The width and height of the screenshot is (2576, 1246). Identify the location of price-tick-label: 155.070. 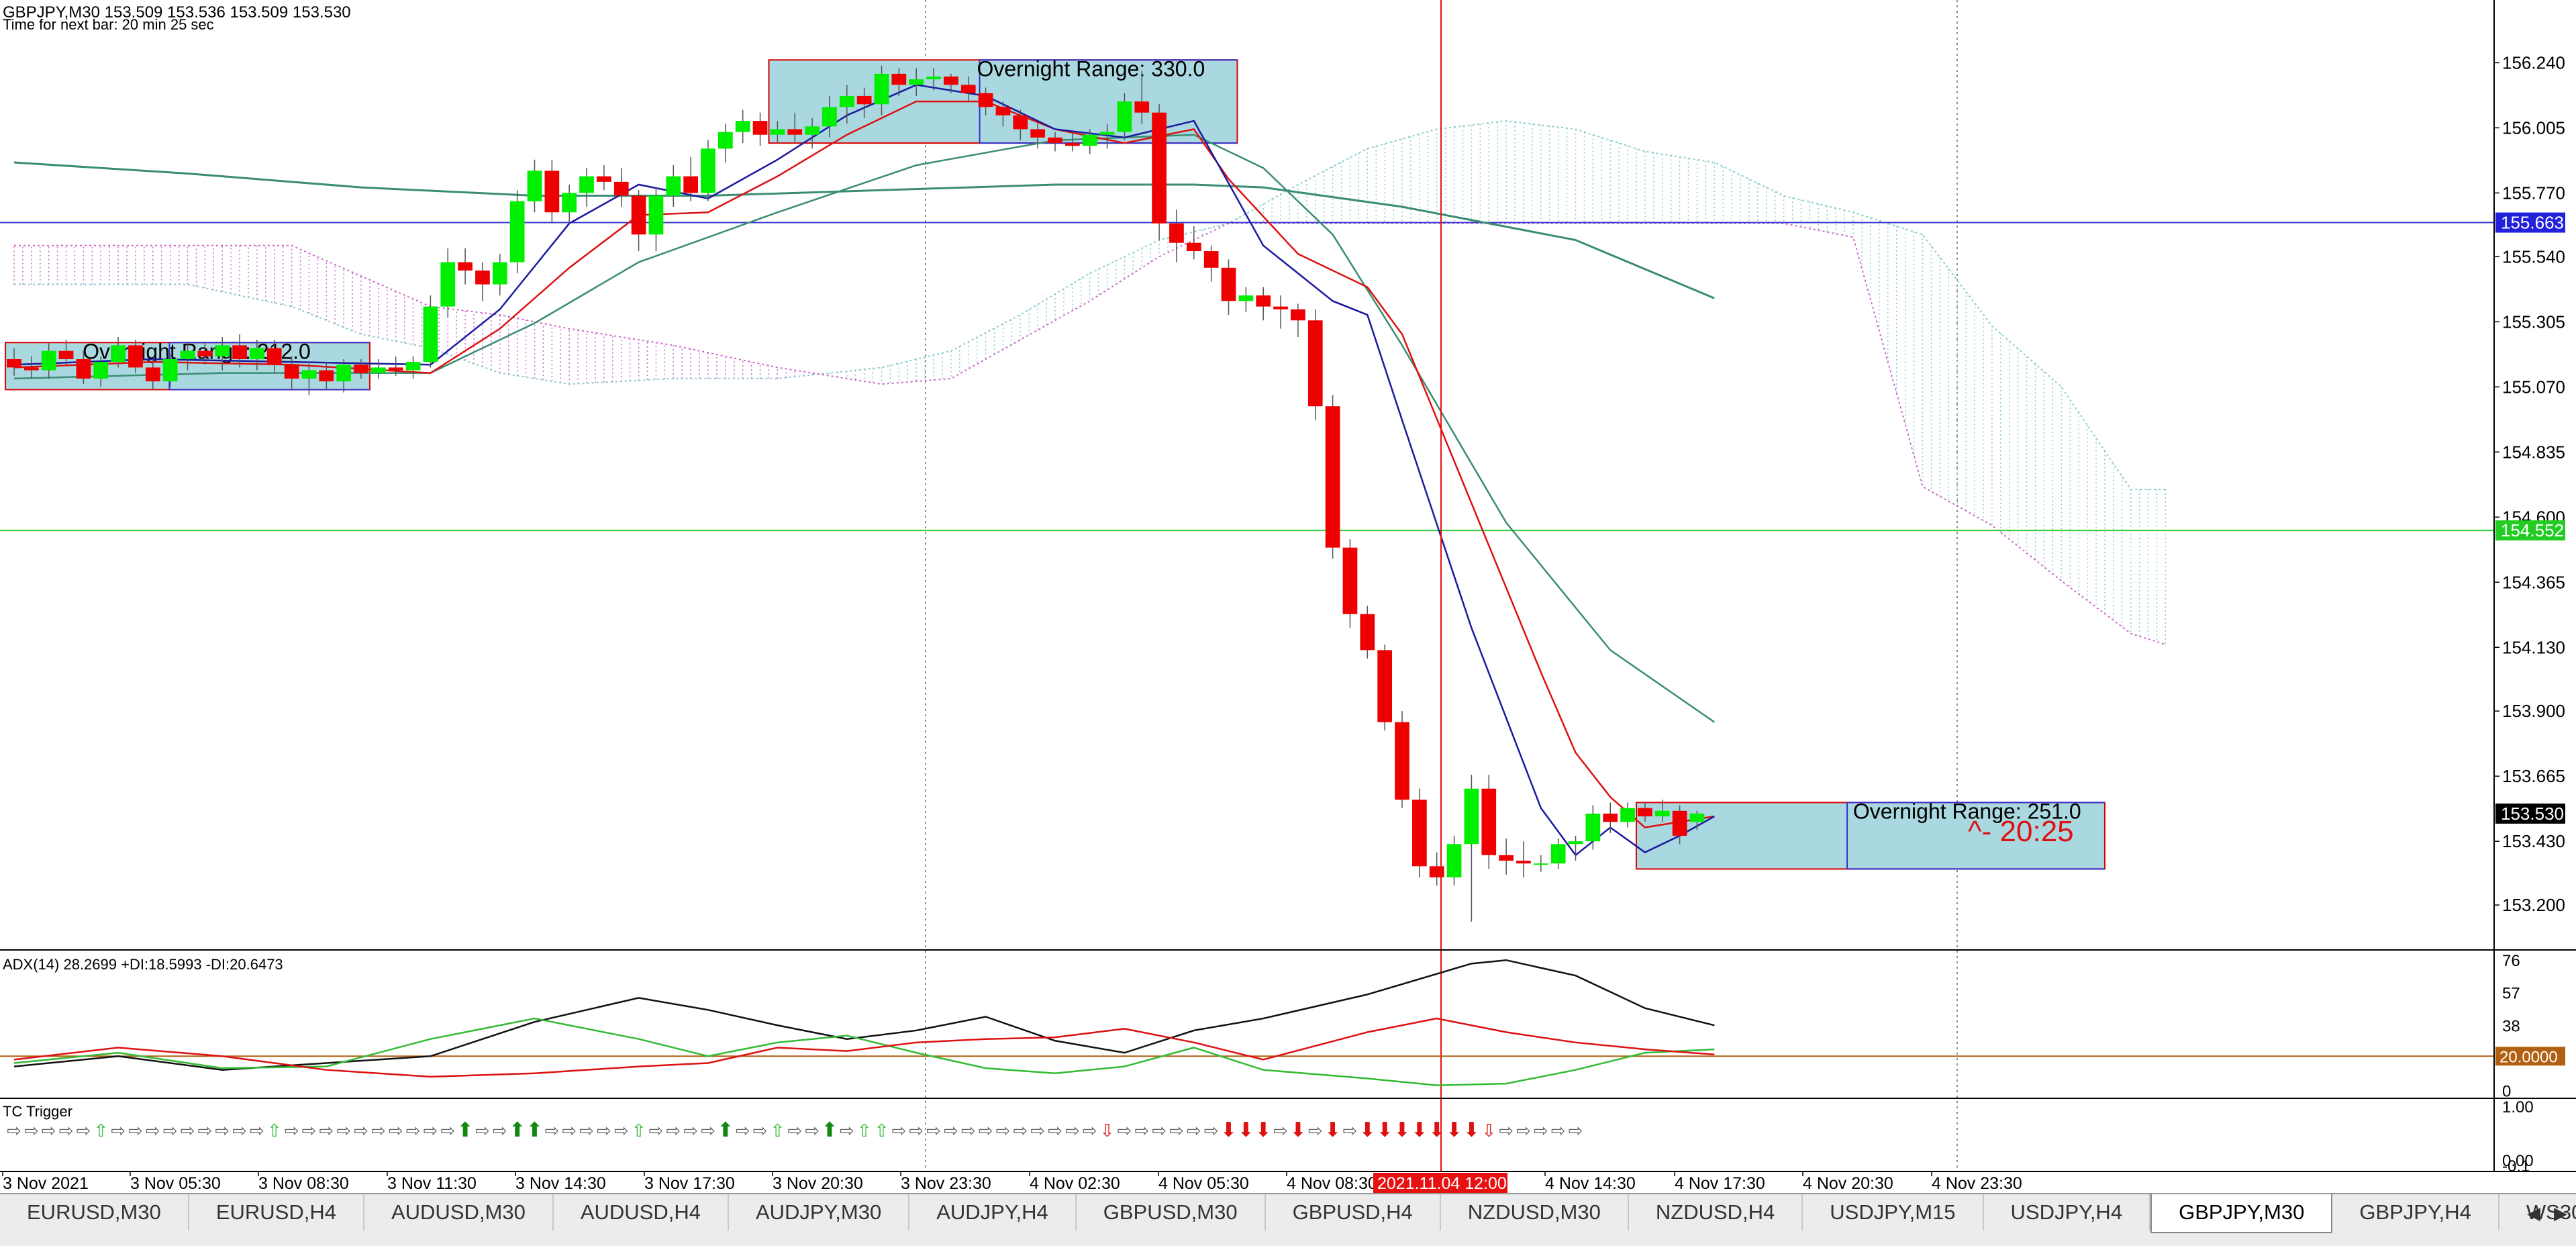
(2533, 387).